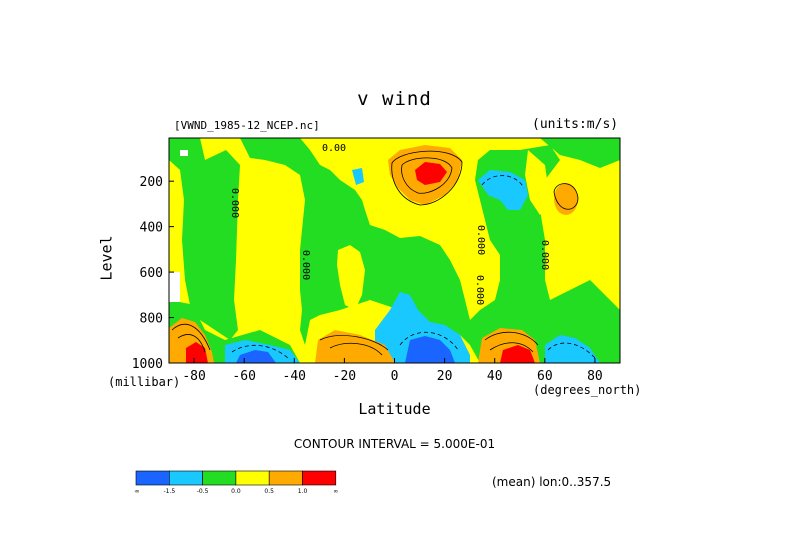 This screenshot has height=558, width=789. Describe the element at coordinates (422, 327) in the screenshot. I see `cyan-region-equator` at that location.